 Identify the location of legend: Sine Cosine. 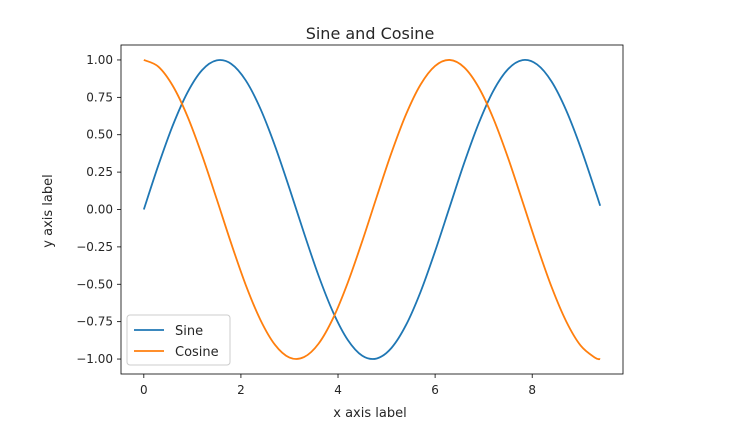
(178, 340).